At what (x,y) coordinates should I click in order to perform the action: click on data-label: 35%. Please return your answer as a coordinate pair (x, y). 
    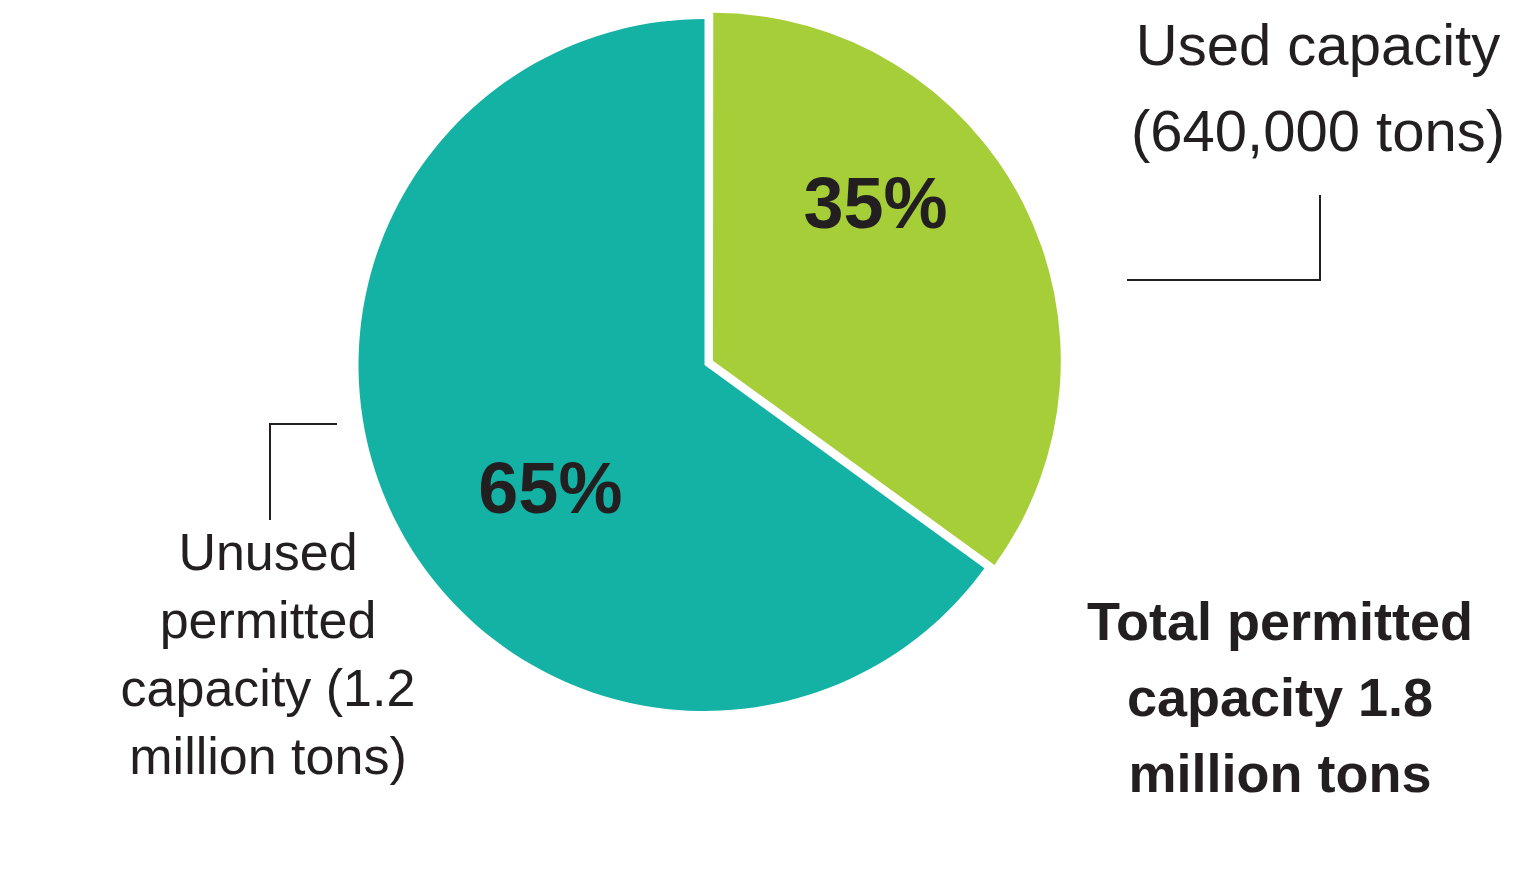
    Looking at the image, I should click on (875, 202).